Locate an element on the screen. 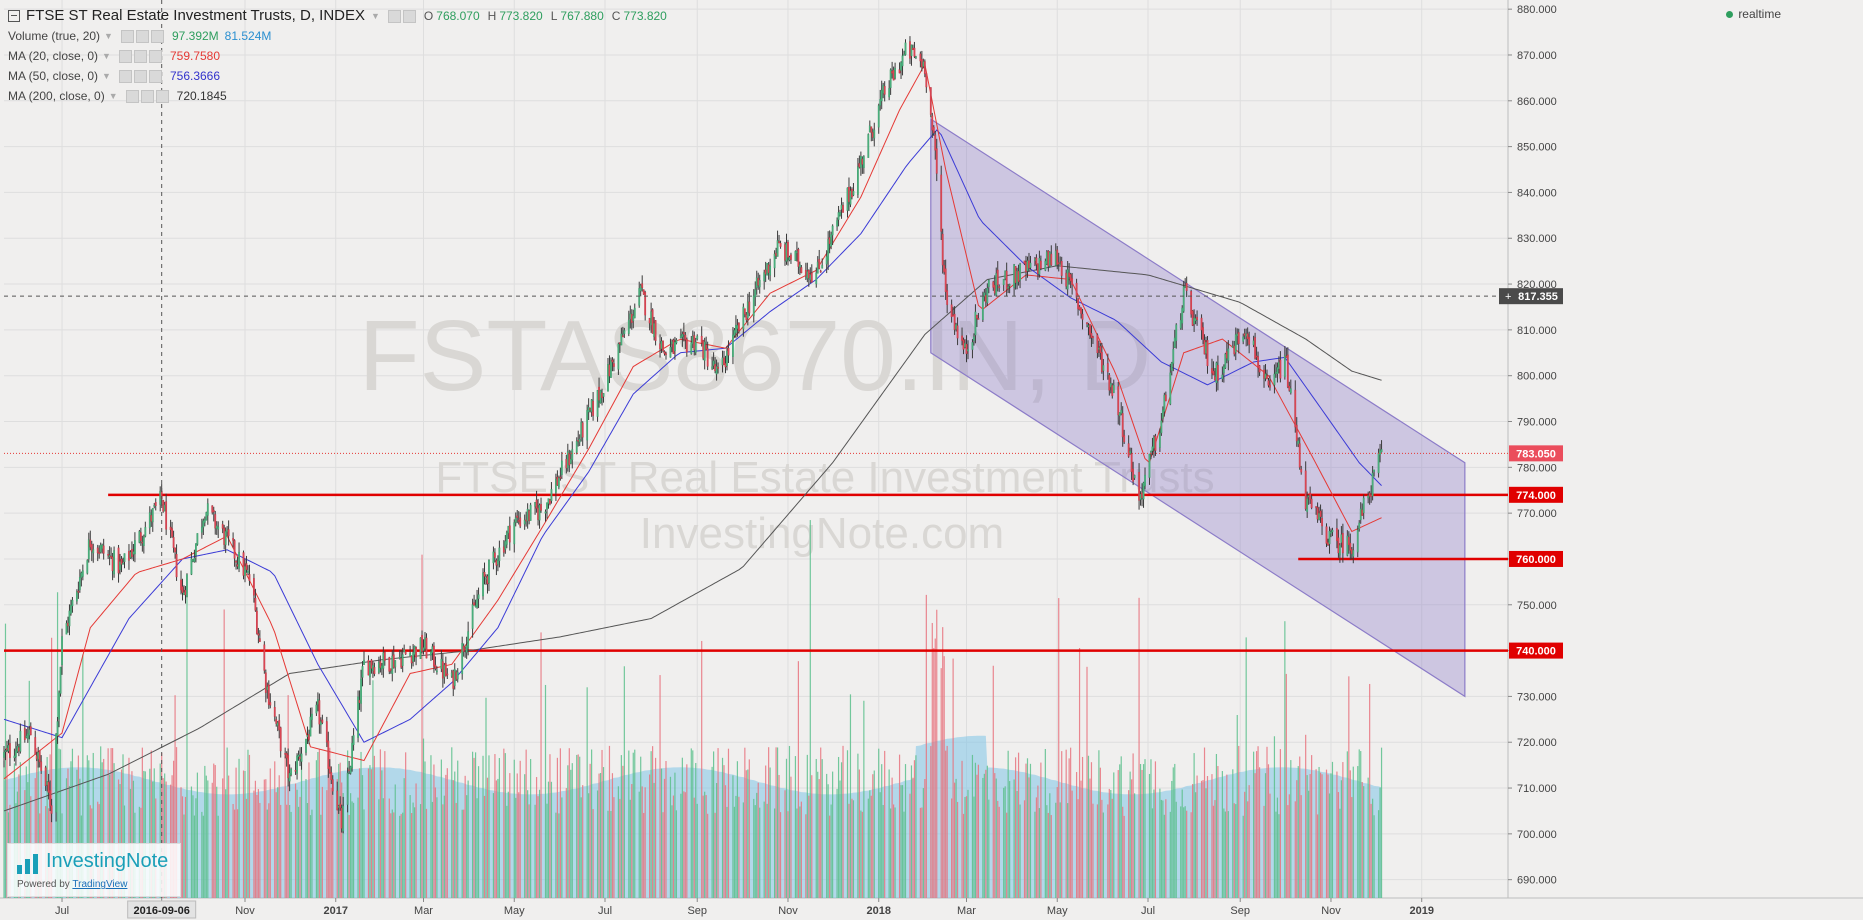 The width and height of the screenshot is (1863, 920). collapse-icon is located at coordinates (14, 16).